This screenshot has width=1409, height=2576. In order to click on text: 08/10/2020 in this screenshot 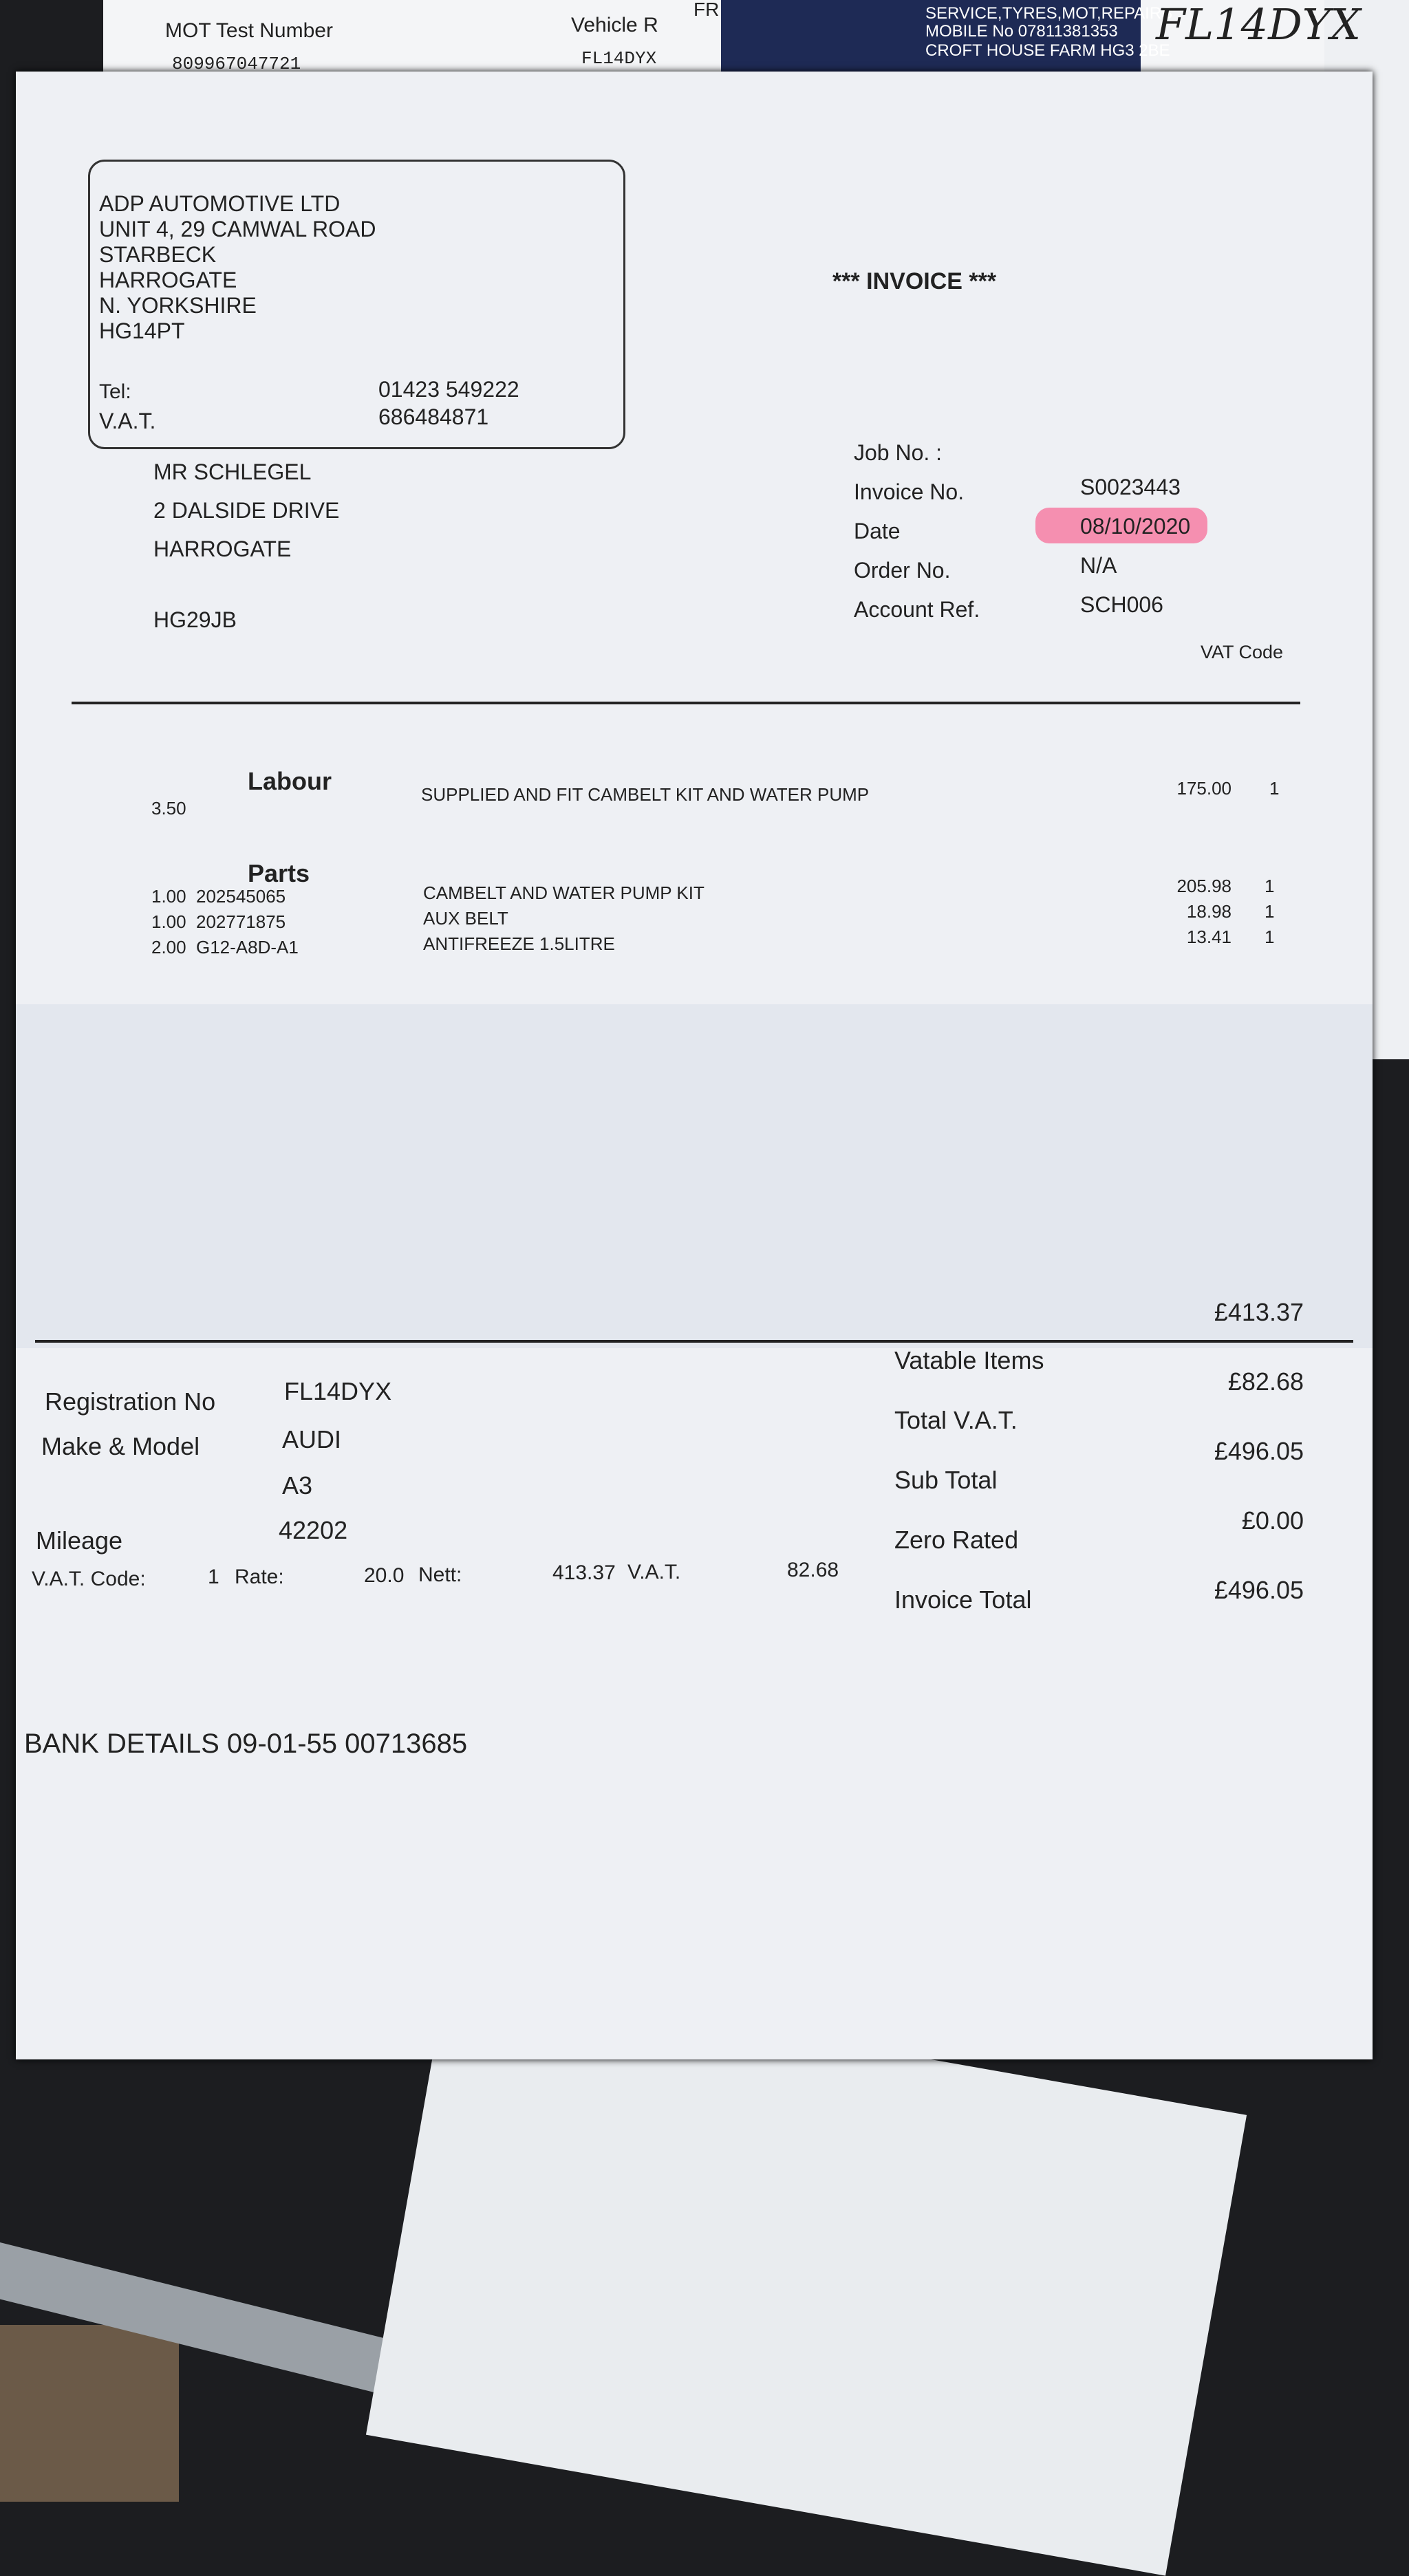, I will do `click(1136, 526)`.